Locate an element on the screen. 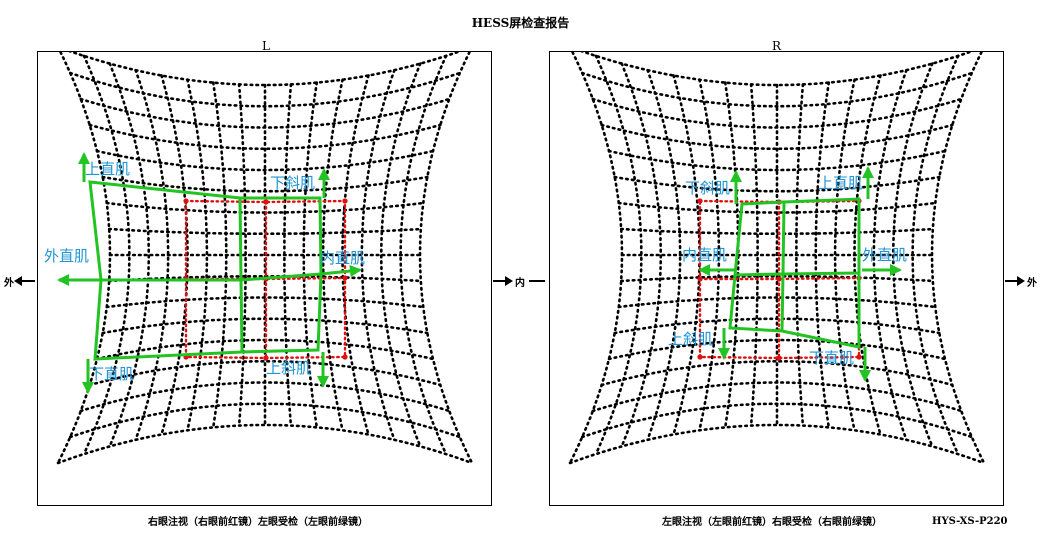 Image resolution: width=1041 pixels, height=541 pixels. right-superior-rectus-label: 上直肌 is located at coordinates (841, 183).